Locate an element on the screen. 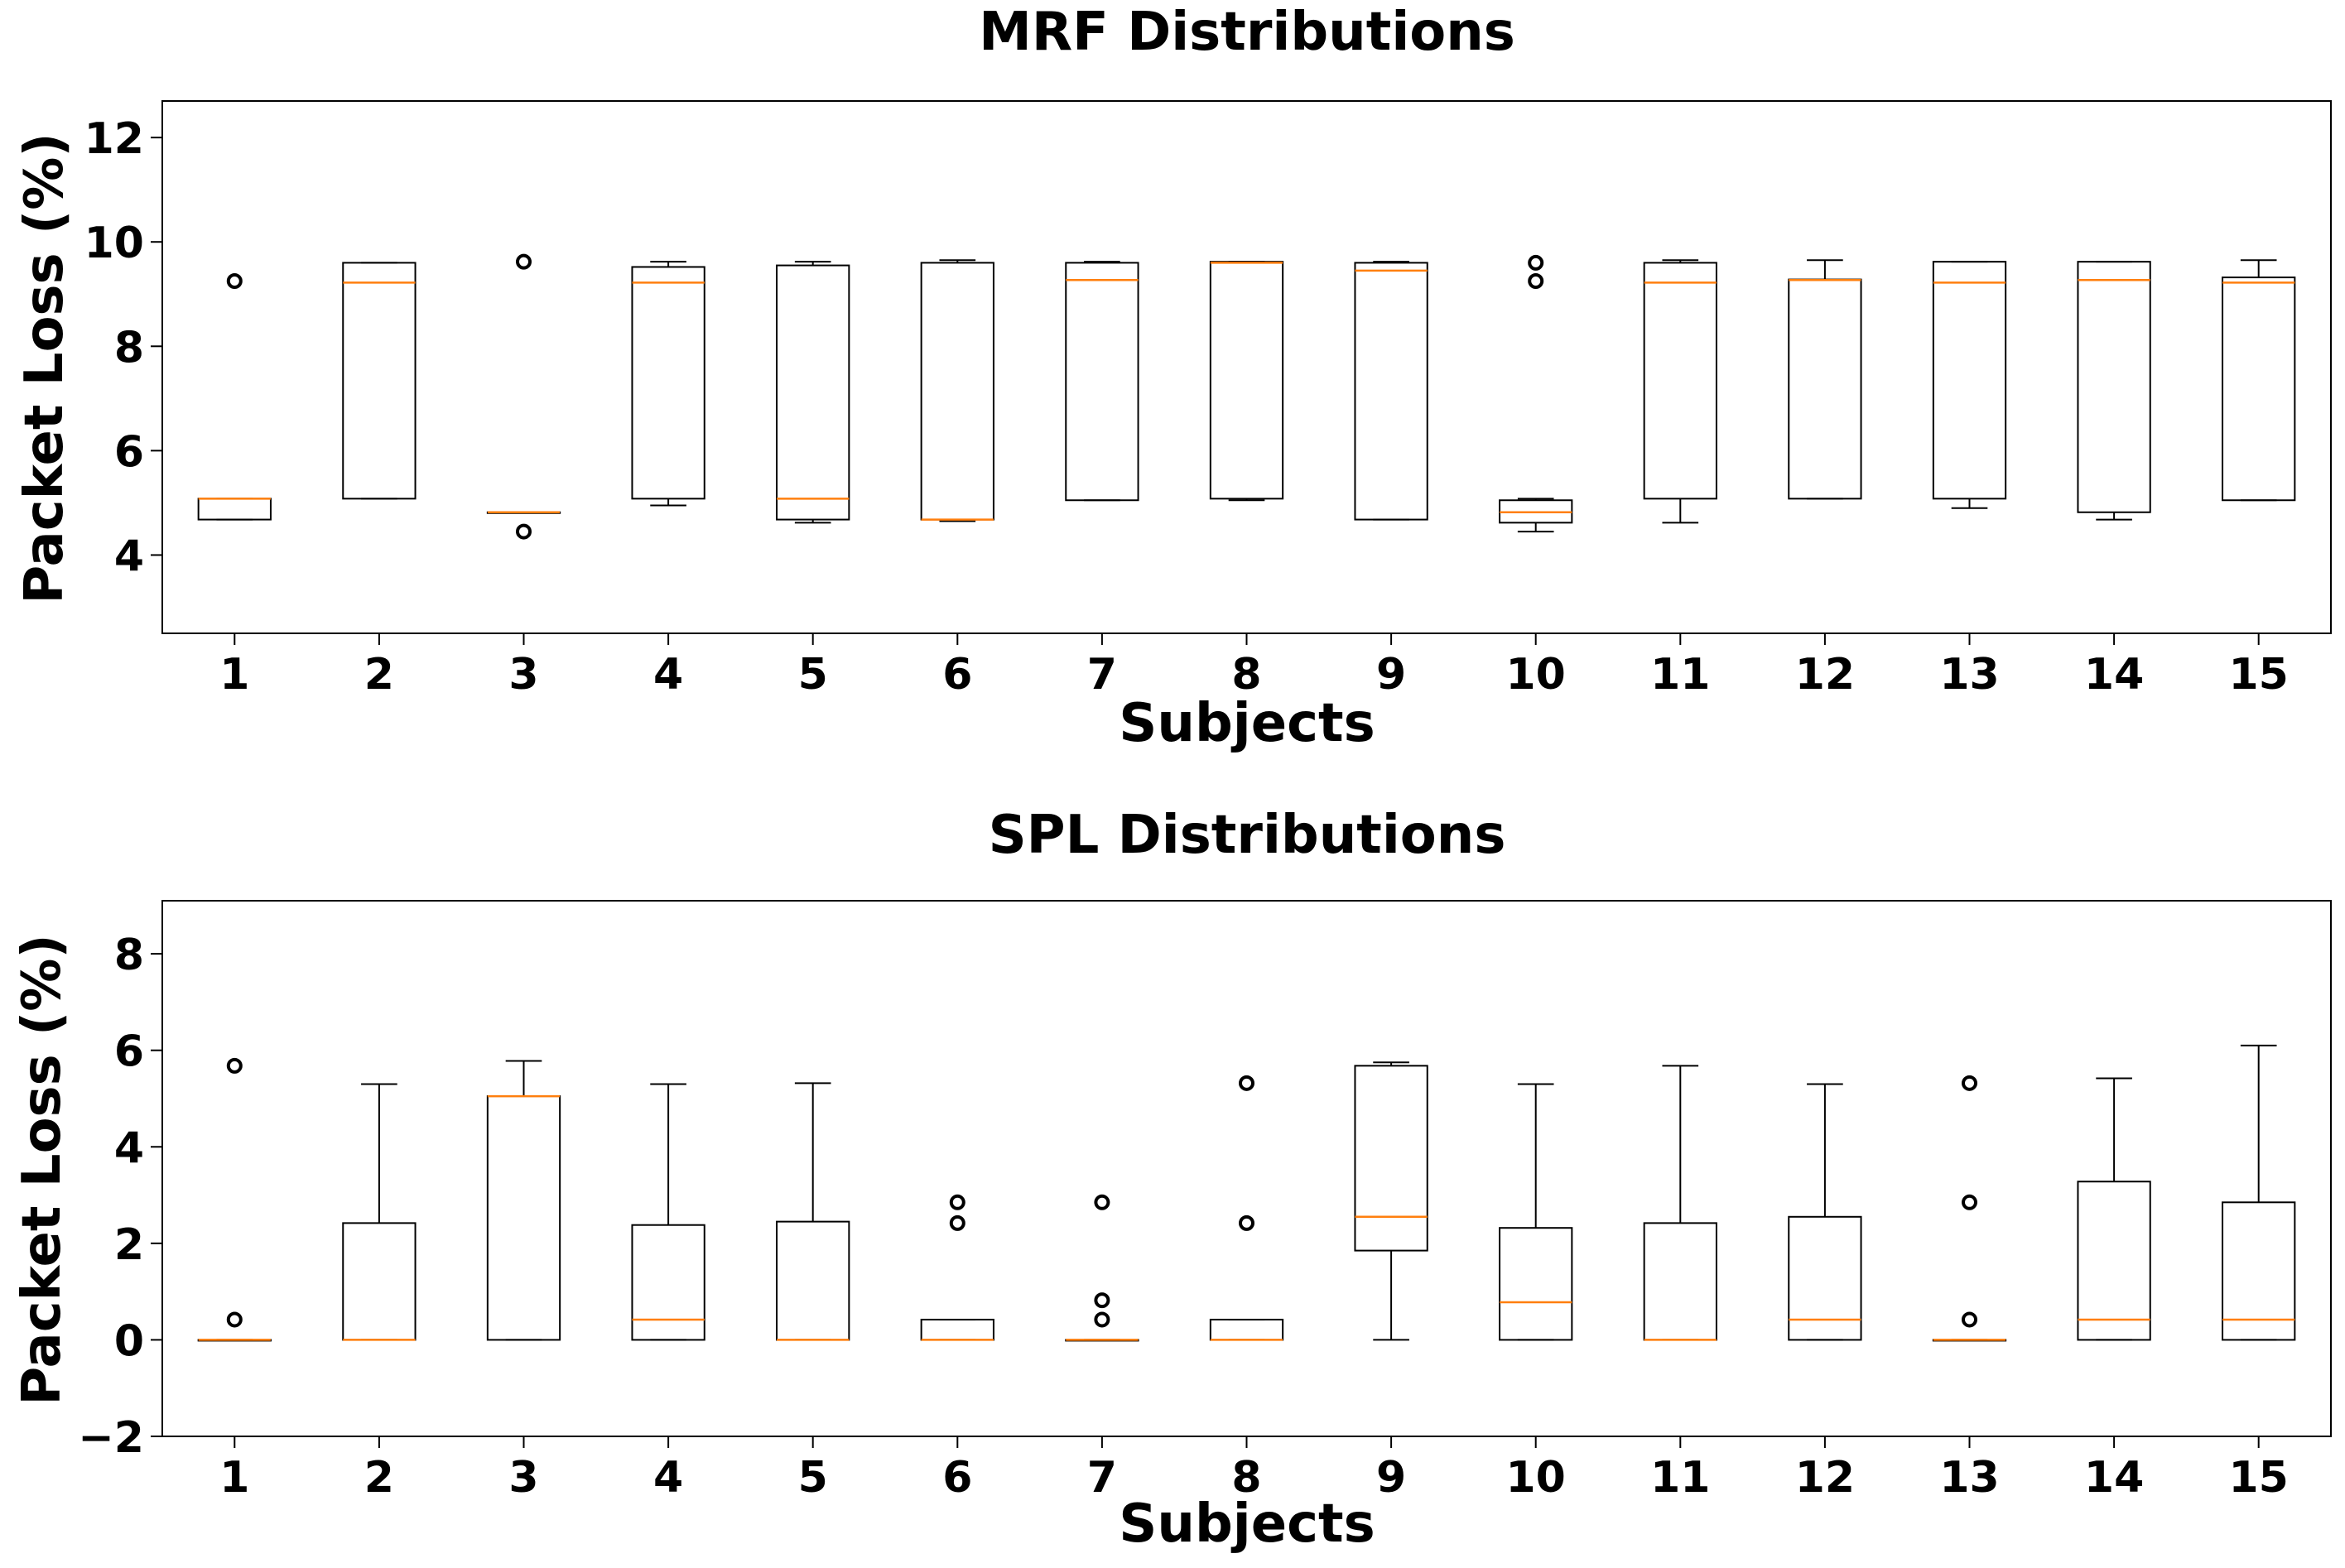  spl-x-tick-label: 14 is located at coordinates (2114, 1478).